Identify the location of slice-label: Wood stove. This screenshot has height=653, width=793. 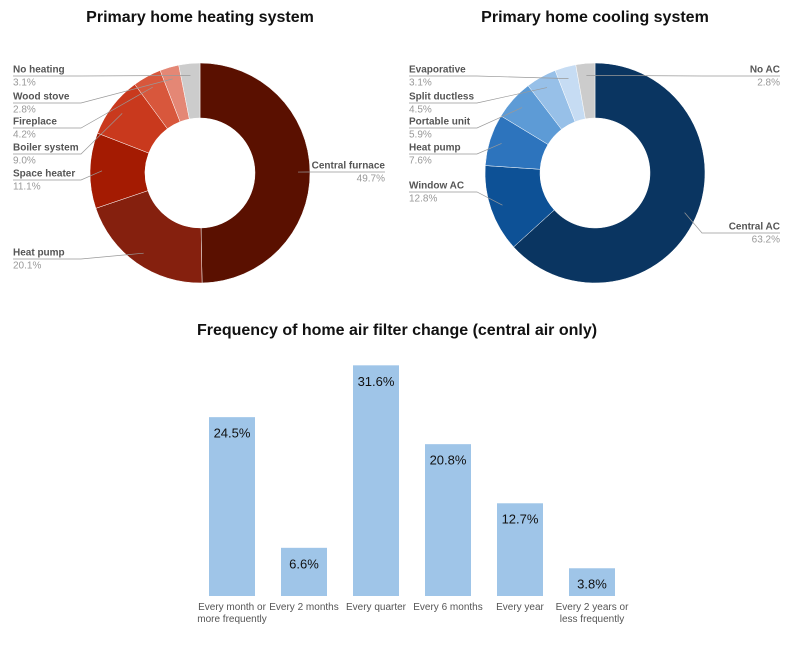
(41, 97).